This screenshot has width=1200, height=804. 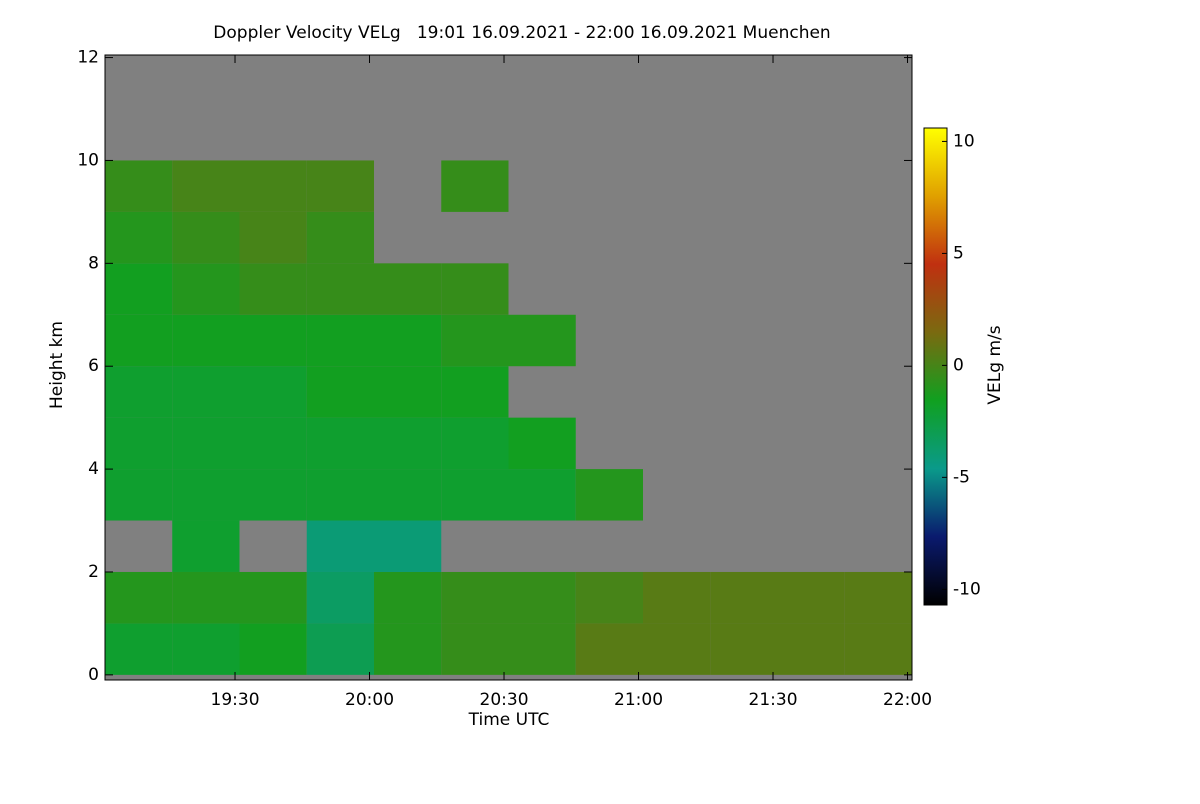 What do you see at coordinates (964, 141) in the screenshot?
I see `colorbar-tick-label: 10` at bounding box center [964, 141].